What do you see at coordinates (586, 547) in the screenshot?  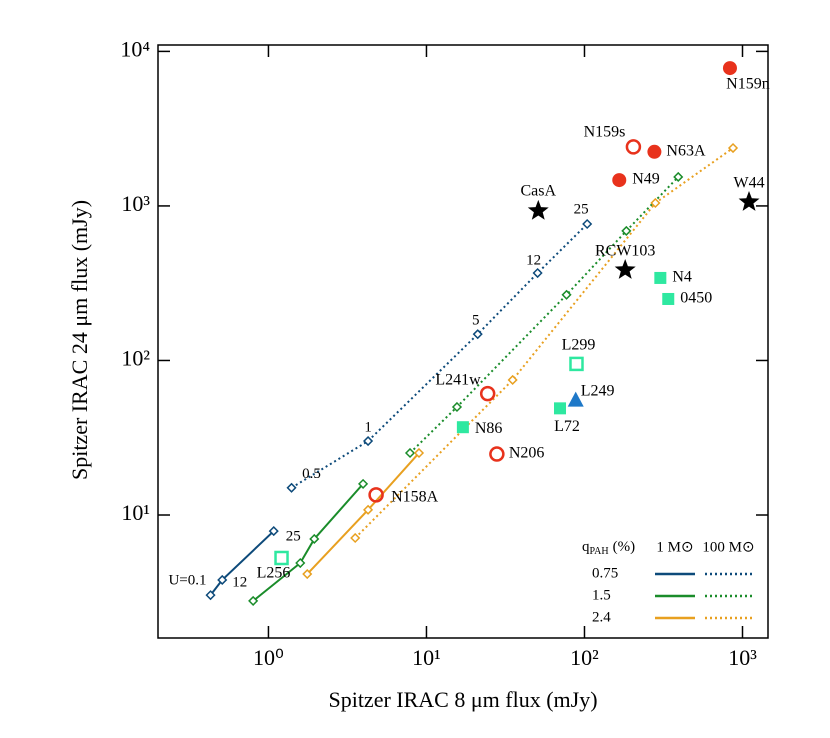 I see `legend-title-symbol: q` at bounding box center [586, 547].